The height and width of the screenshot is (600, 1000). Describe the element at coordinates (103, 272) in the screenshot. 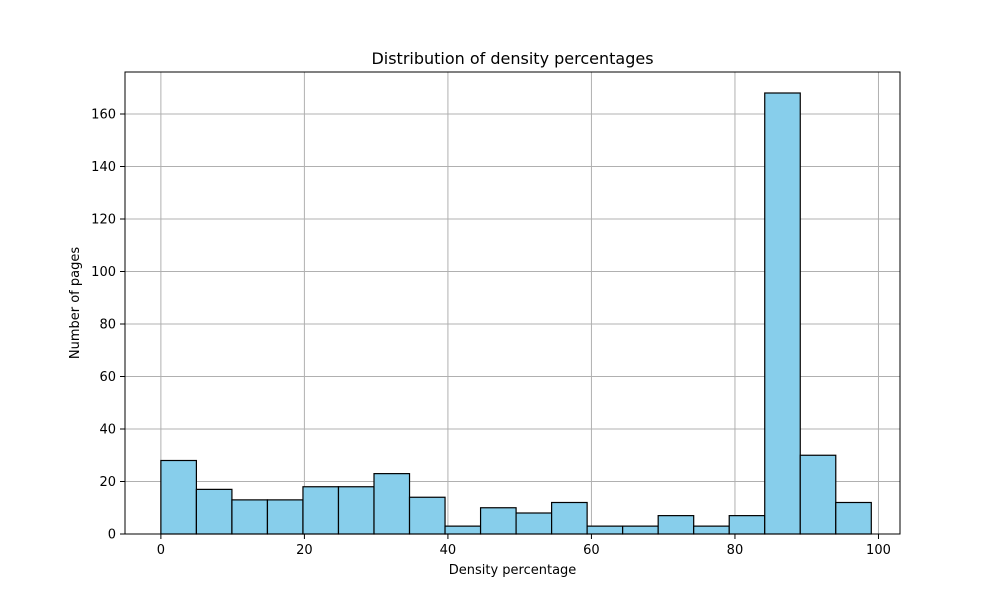

I see `y-tick-label: 100` at that location.